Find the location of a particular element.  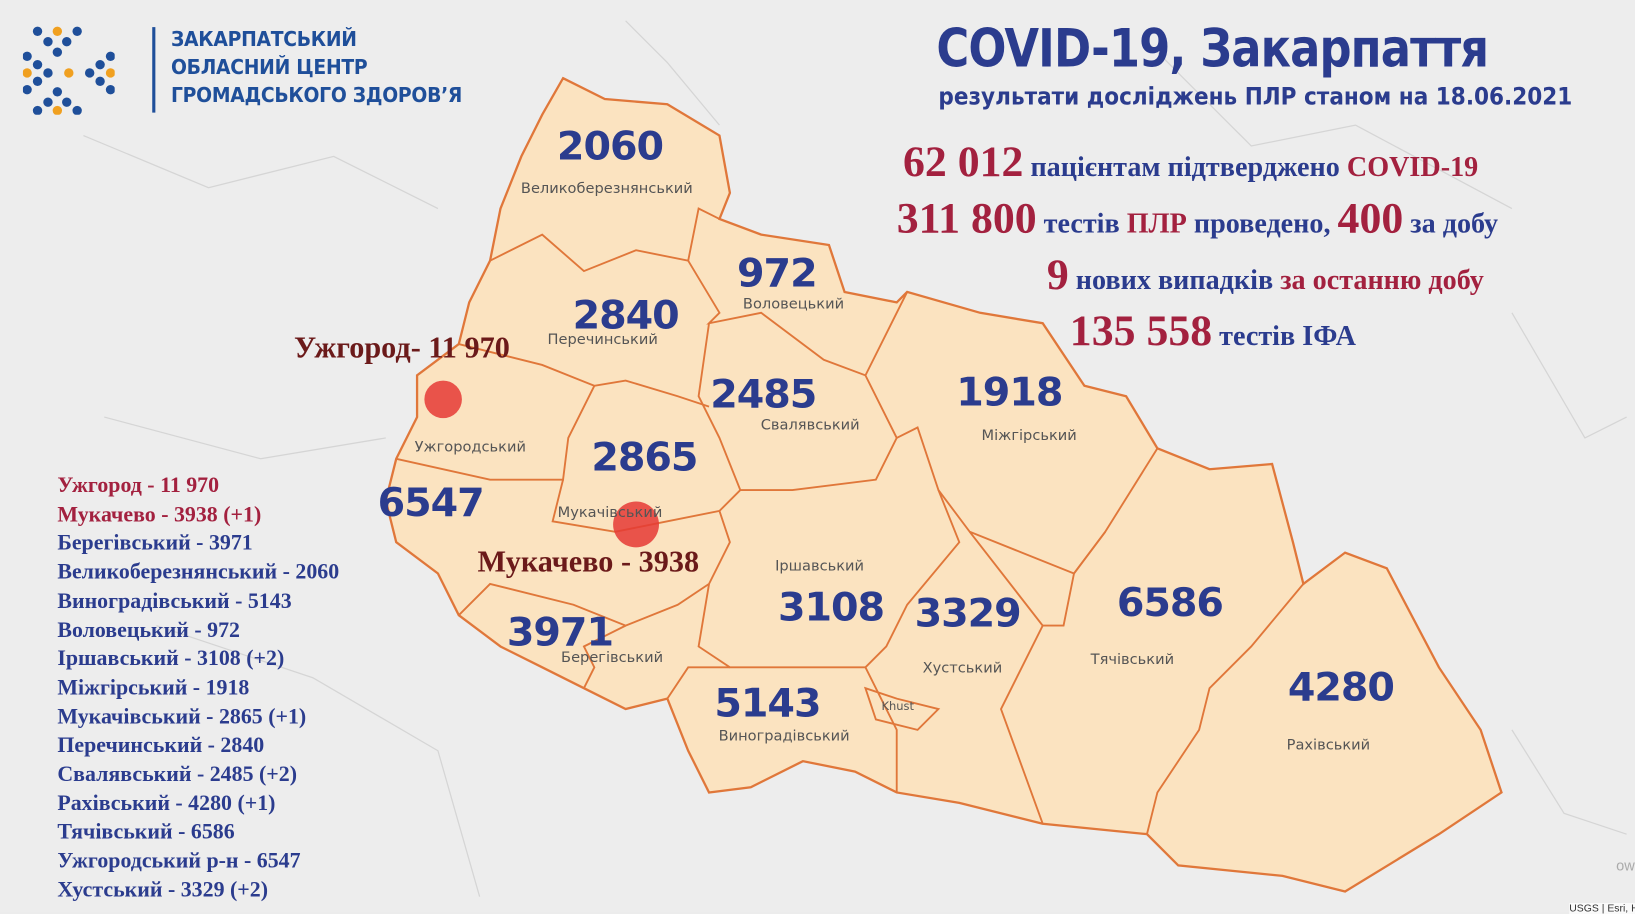

list-item: Іршавський - 3108 (+2) is located at coordinates (171, 658).